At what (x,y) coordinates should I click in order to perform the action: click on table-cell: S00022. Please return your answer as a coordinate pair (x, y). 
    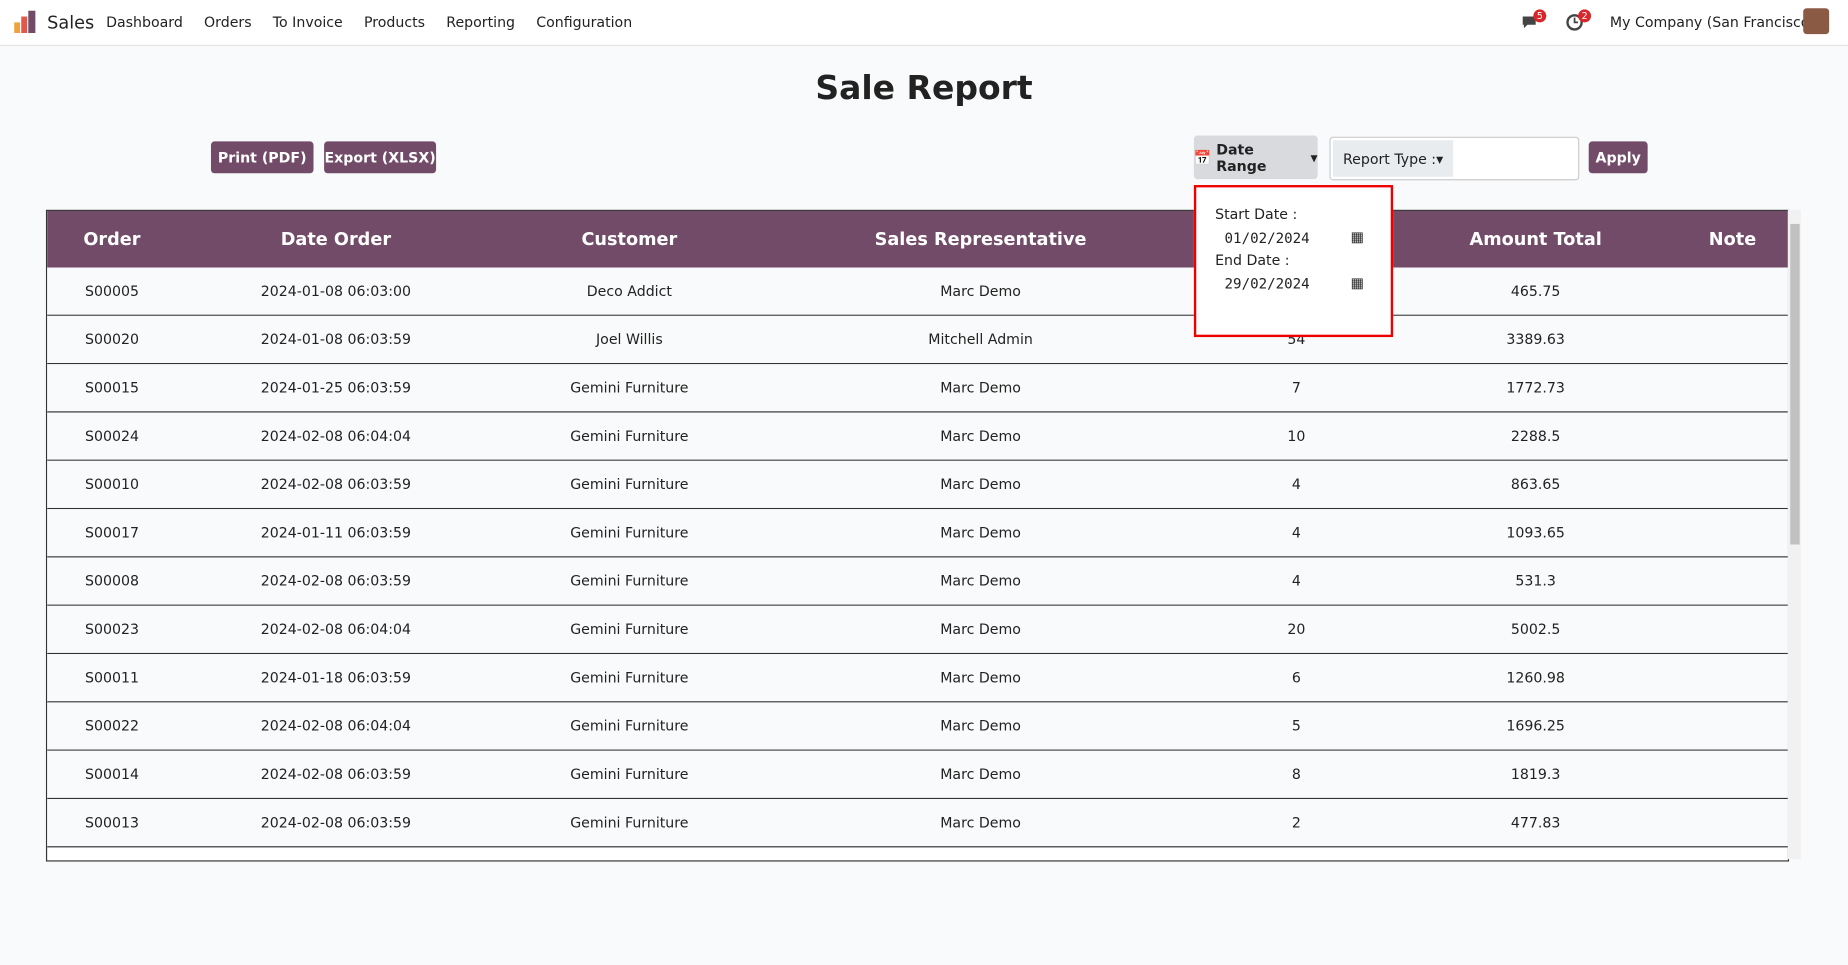
    Looking at the image, I should click on (111, 726).